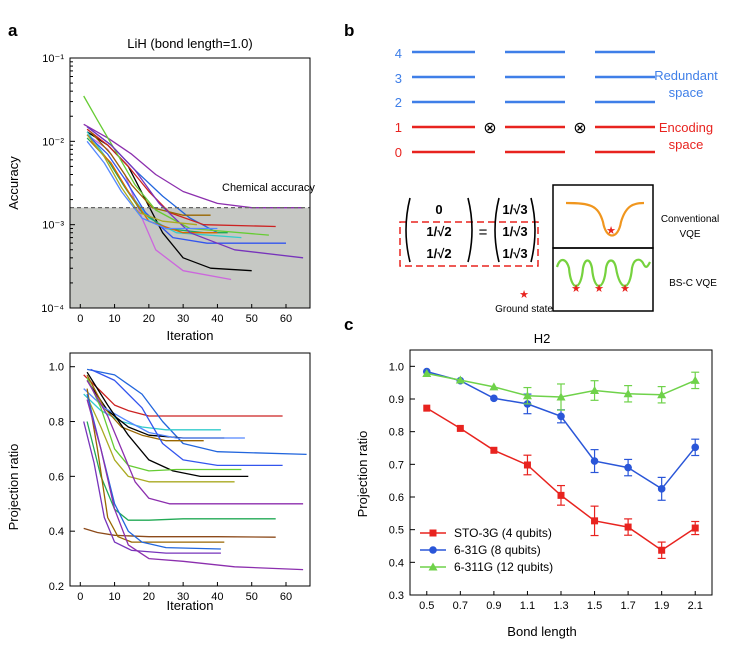 The height and width of the screenshot is (665, 748). I want to click on x-tick-label: 10, so click(114, 319).